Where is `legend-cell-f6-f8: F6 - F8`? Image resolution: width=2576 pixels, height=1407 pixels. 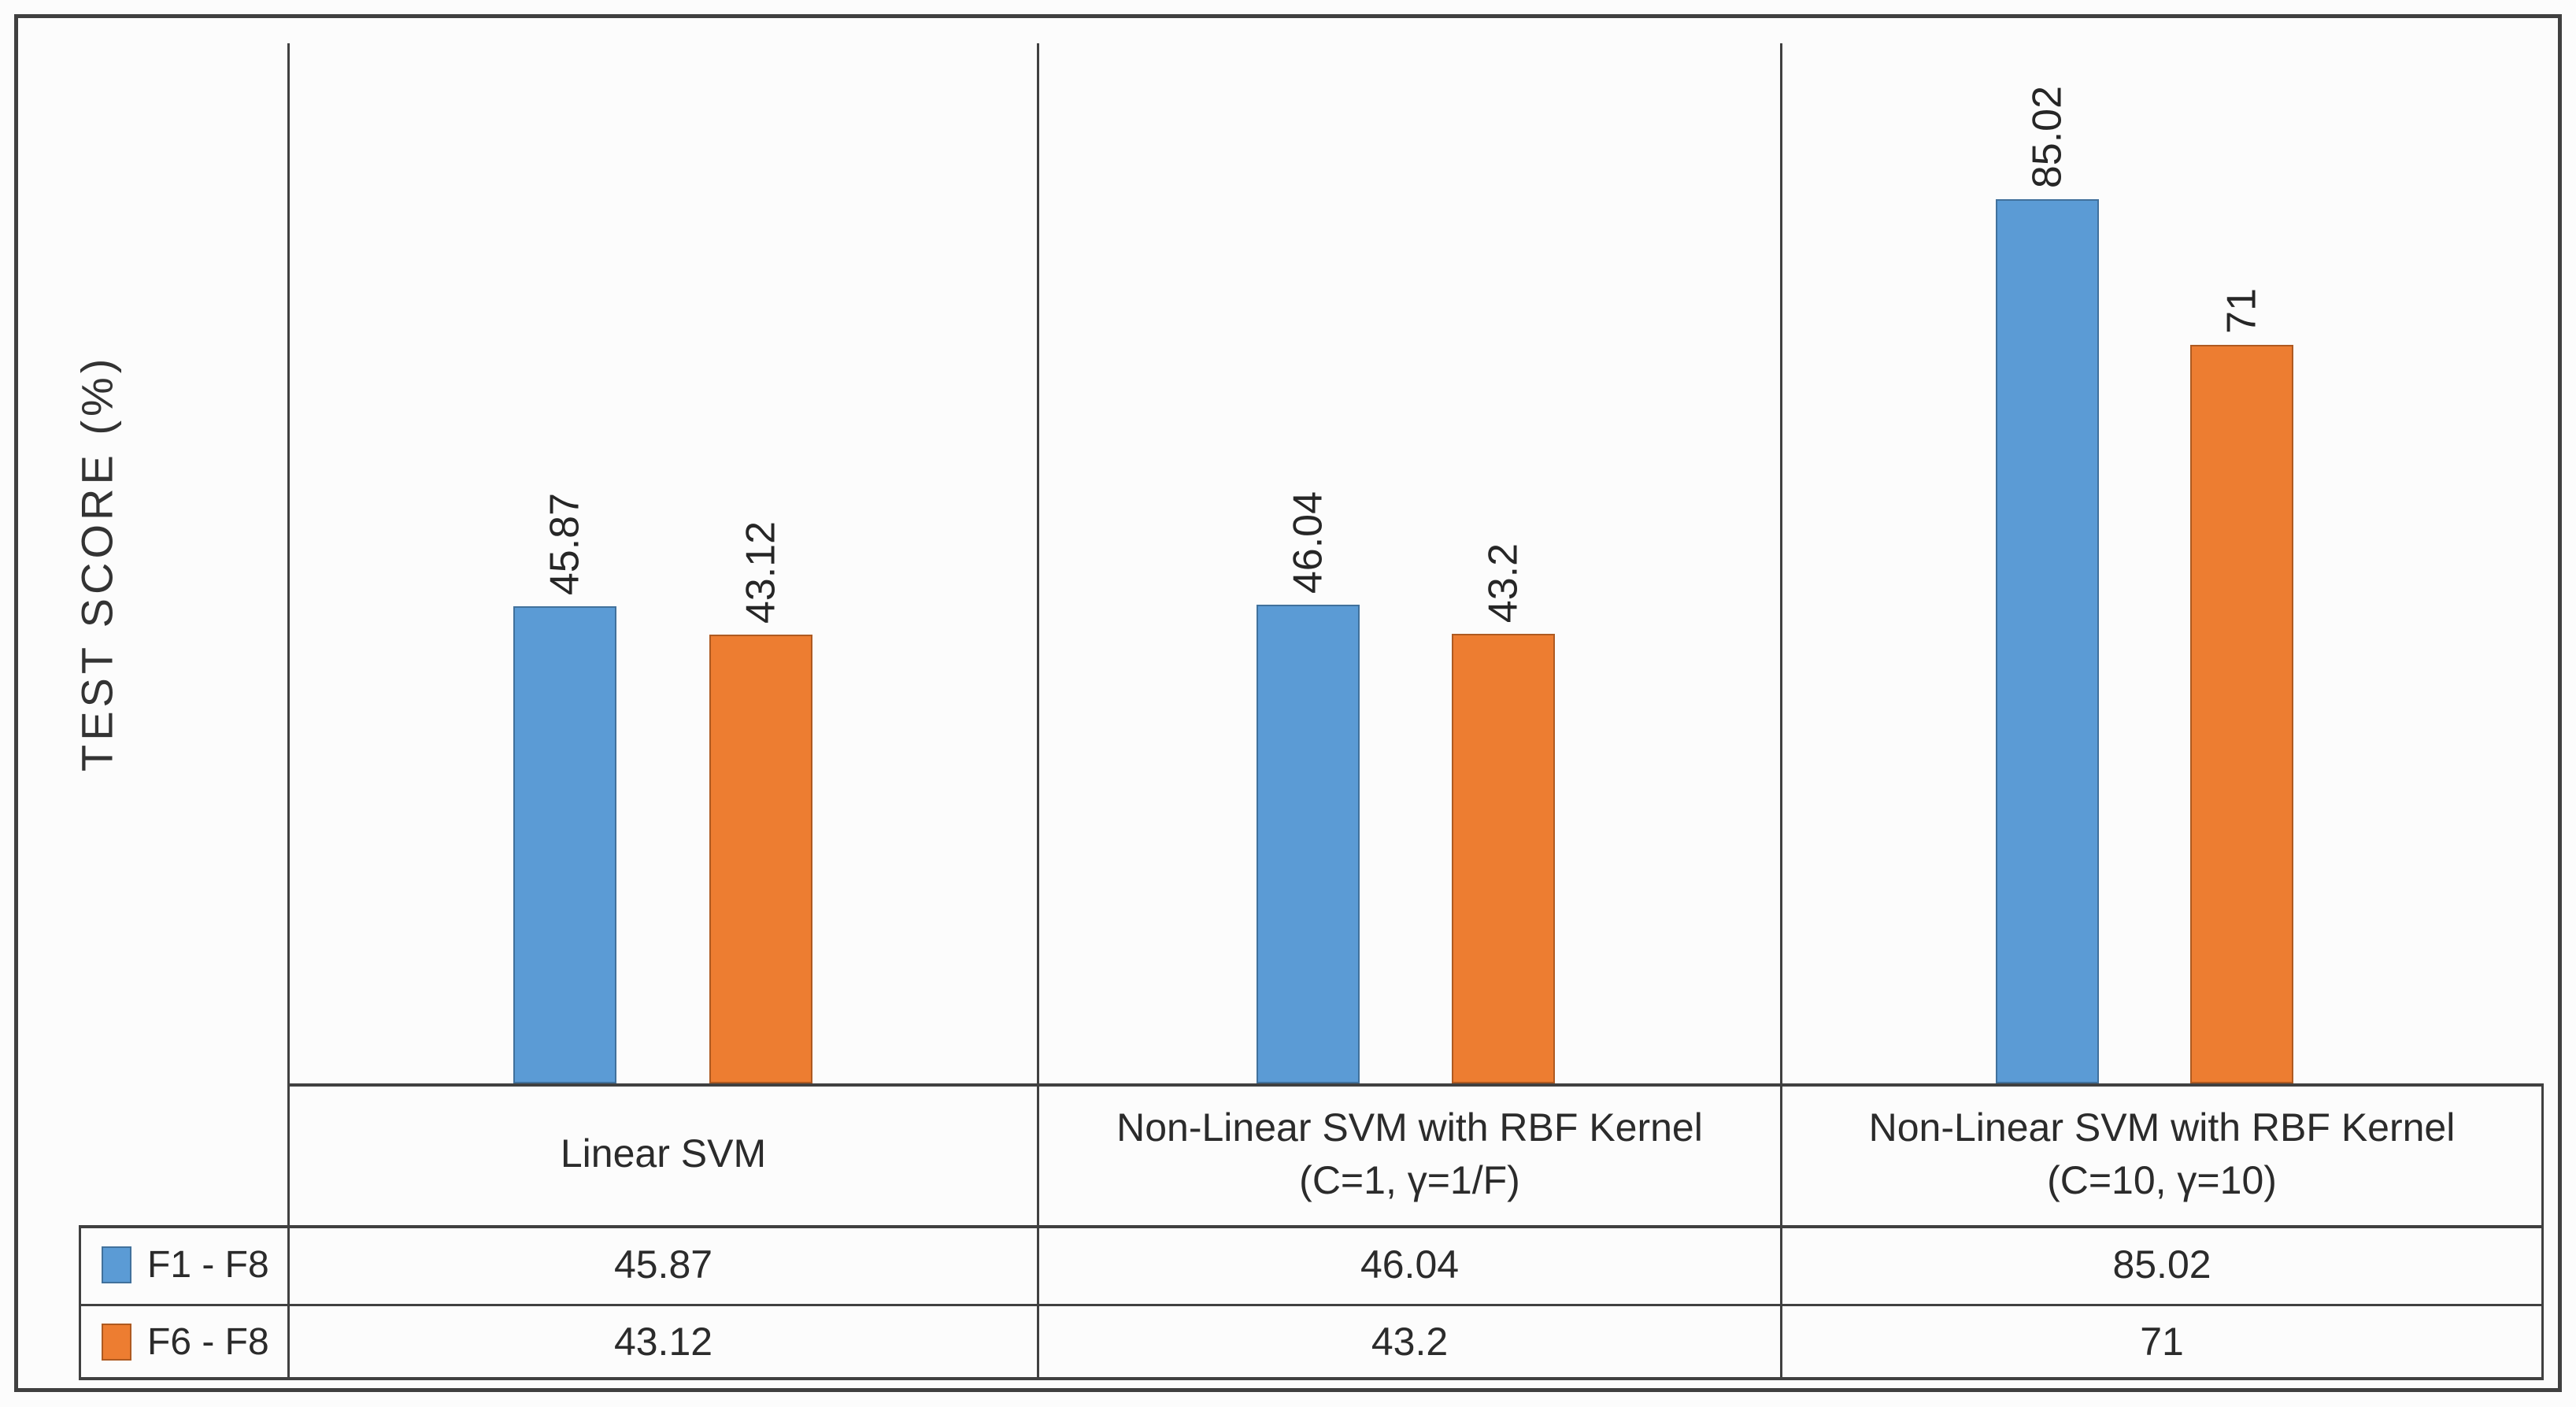 legend-cell-f6-f8: F6 - F8 is located at coordinates (184, 1342).